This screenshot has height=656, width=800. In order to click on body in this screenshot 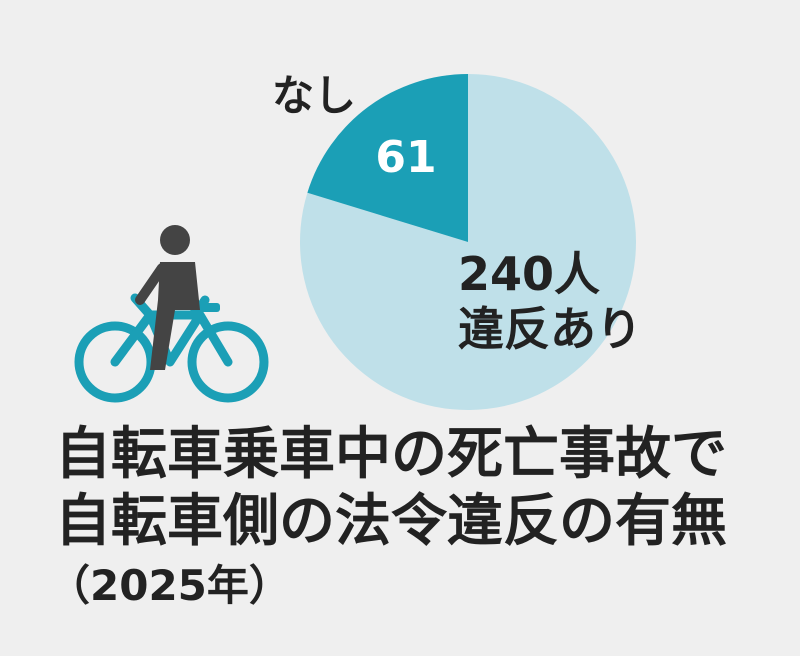, I will do `click(175, 316)`.